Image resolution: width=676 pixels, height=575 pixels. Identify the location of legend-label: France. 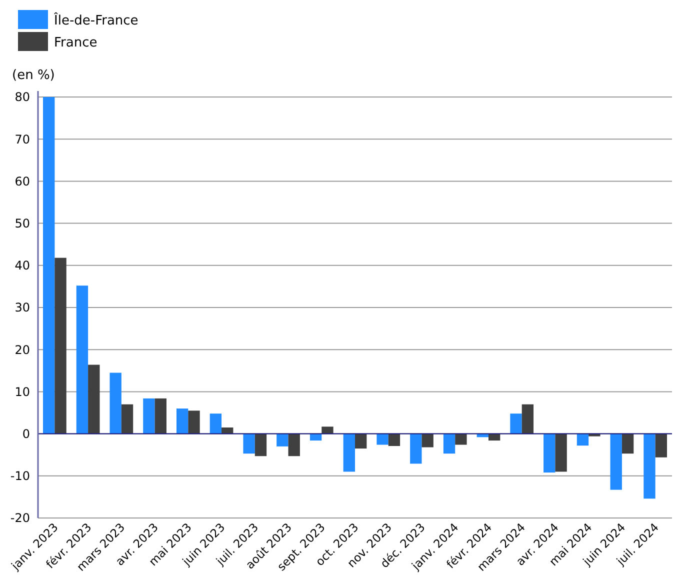
(76, 43).